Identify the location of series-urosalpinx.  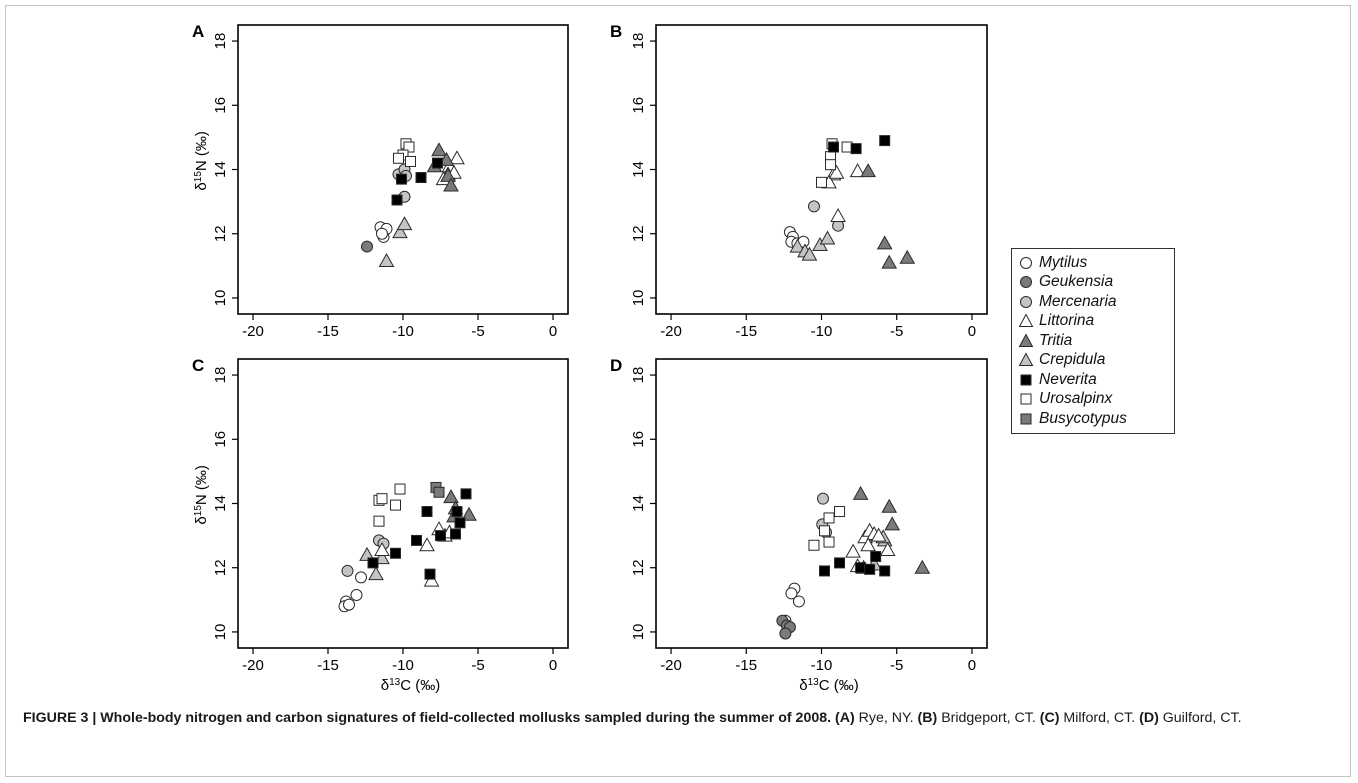
(404, 152).